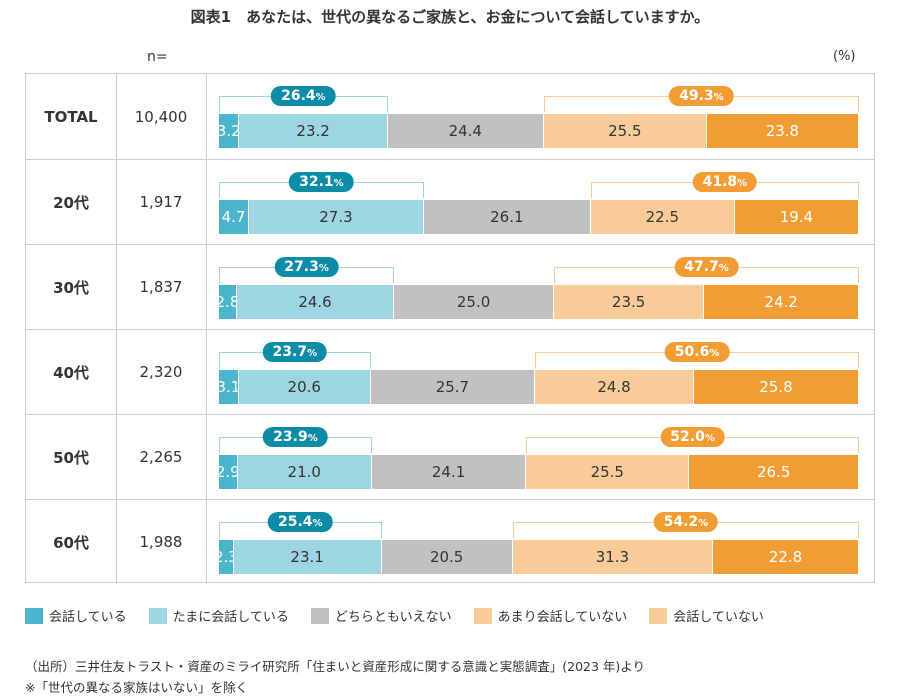  I want to click on talk-total-badge: 27.3%, so click(306, 267).